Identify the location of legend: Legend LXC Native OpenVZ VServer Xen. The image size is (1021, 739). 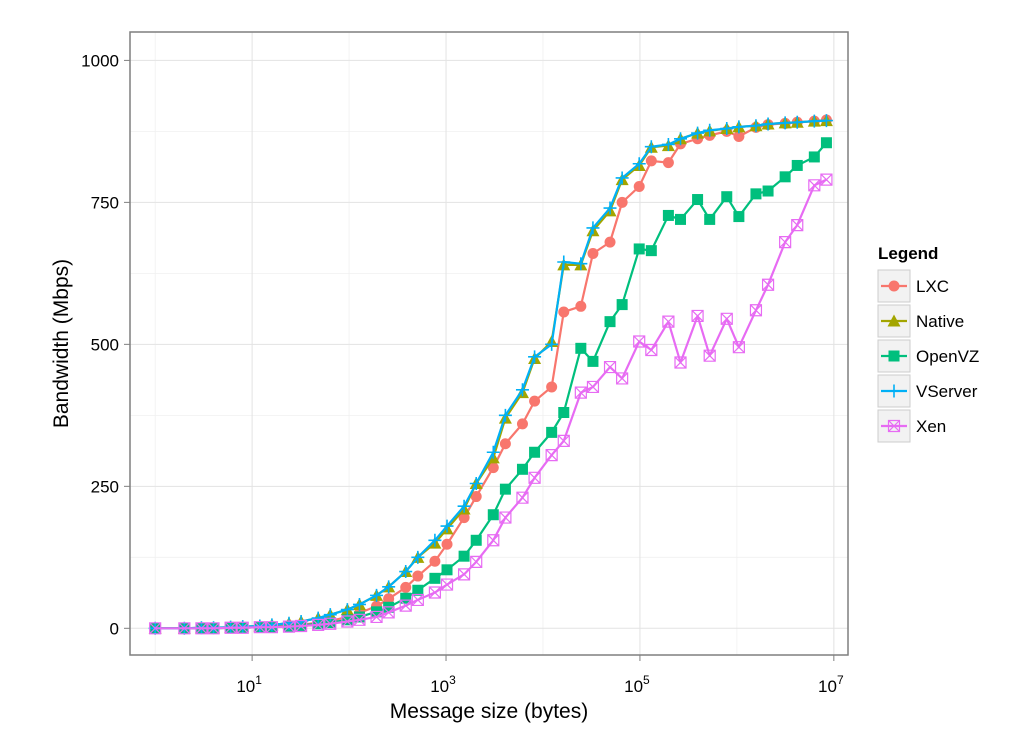
(928, 343).